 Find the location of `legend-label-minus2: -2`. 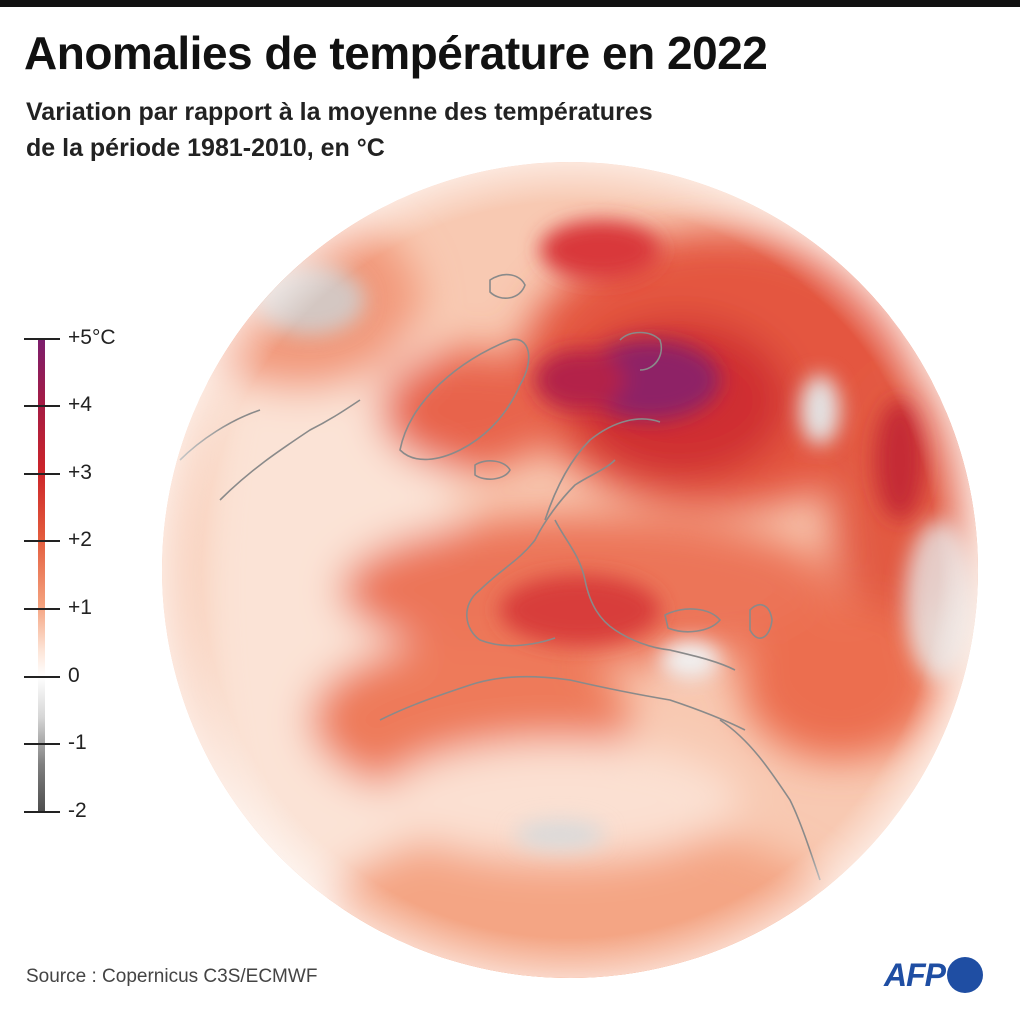

legend-label-minus2: -2 is located at coordinates (77, 810).